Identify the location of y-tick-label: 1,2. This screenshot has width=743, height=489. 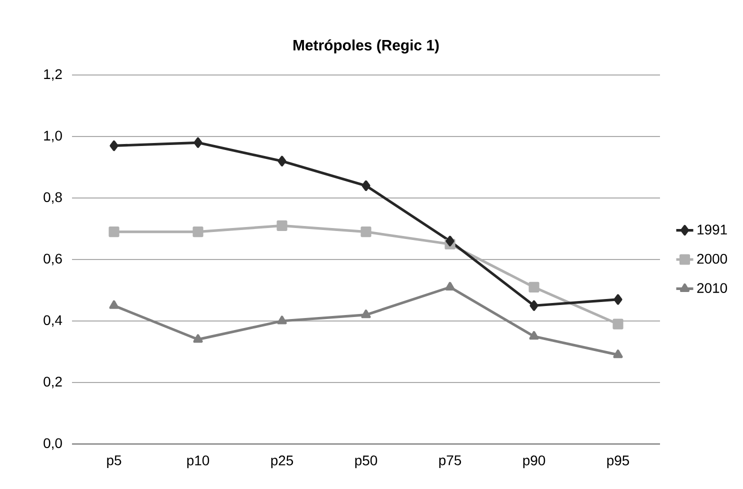
(53, 75).